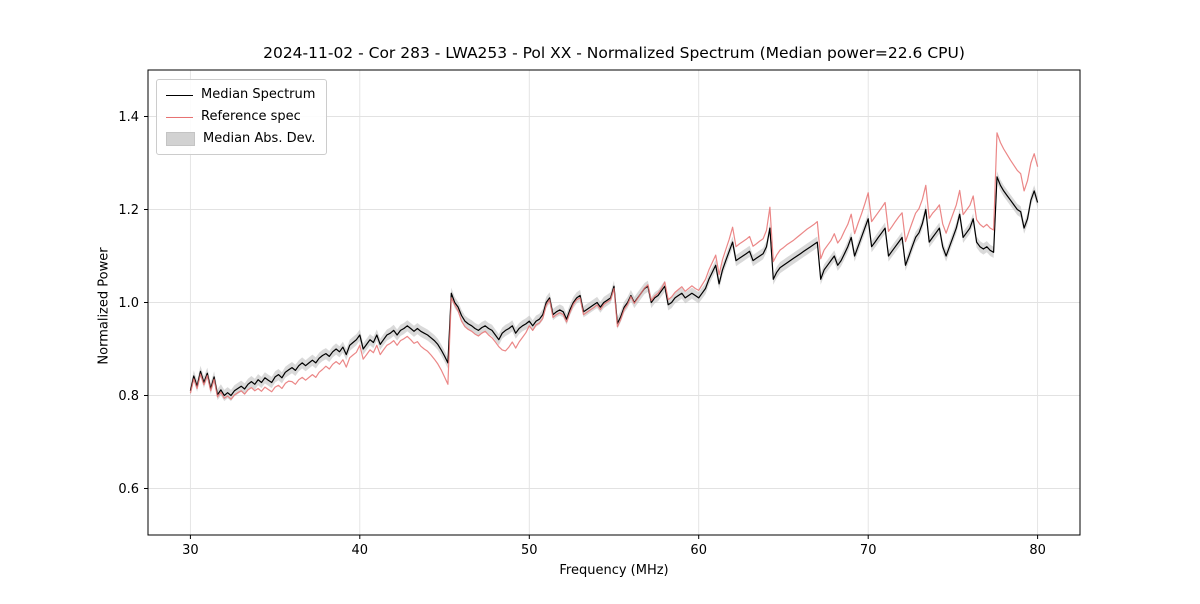 This screenshot has width=1200, height=604. I want to click on y-tick-label: 0.8, so click(128, 396).